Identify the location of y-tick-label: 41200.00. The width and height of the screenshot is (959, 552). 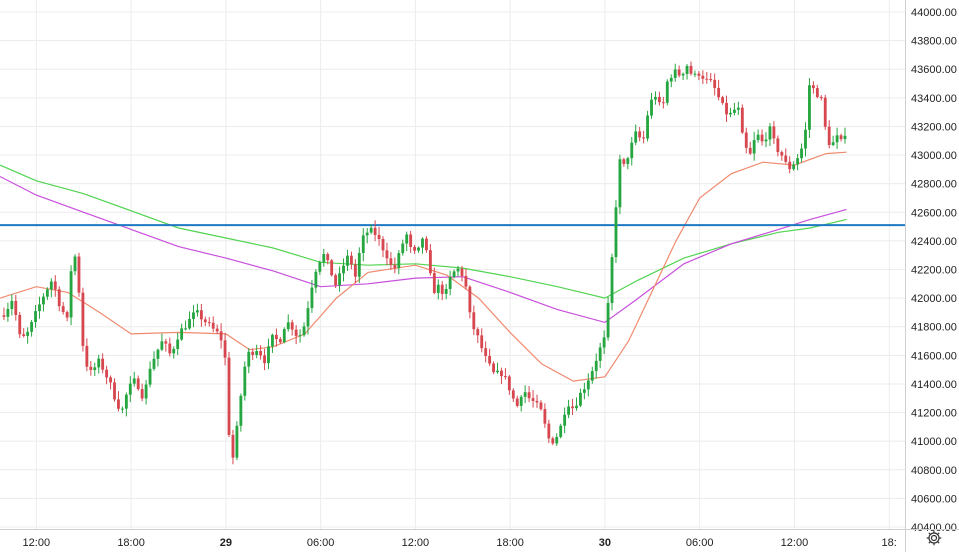
(934, 414).